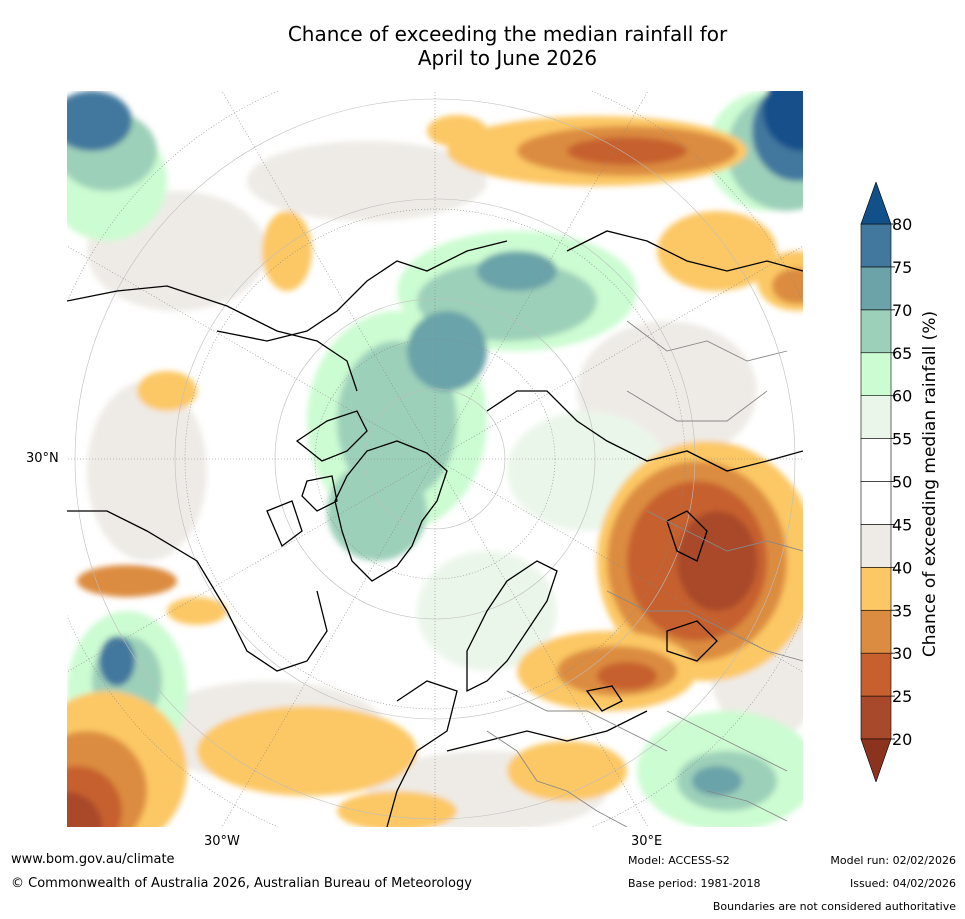  What do you see at coordinates (902, 653) in the screenshot?
I see `colorbar-tick-label: 30` at bounding box center [902, 653].